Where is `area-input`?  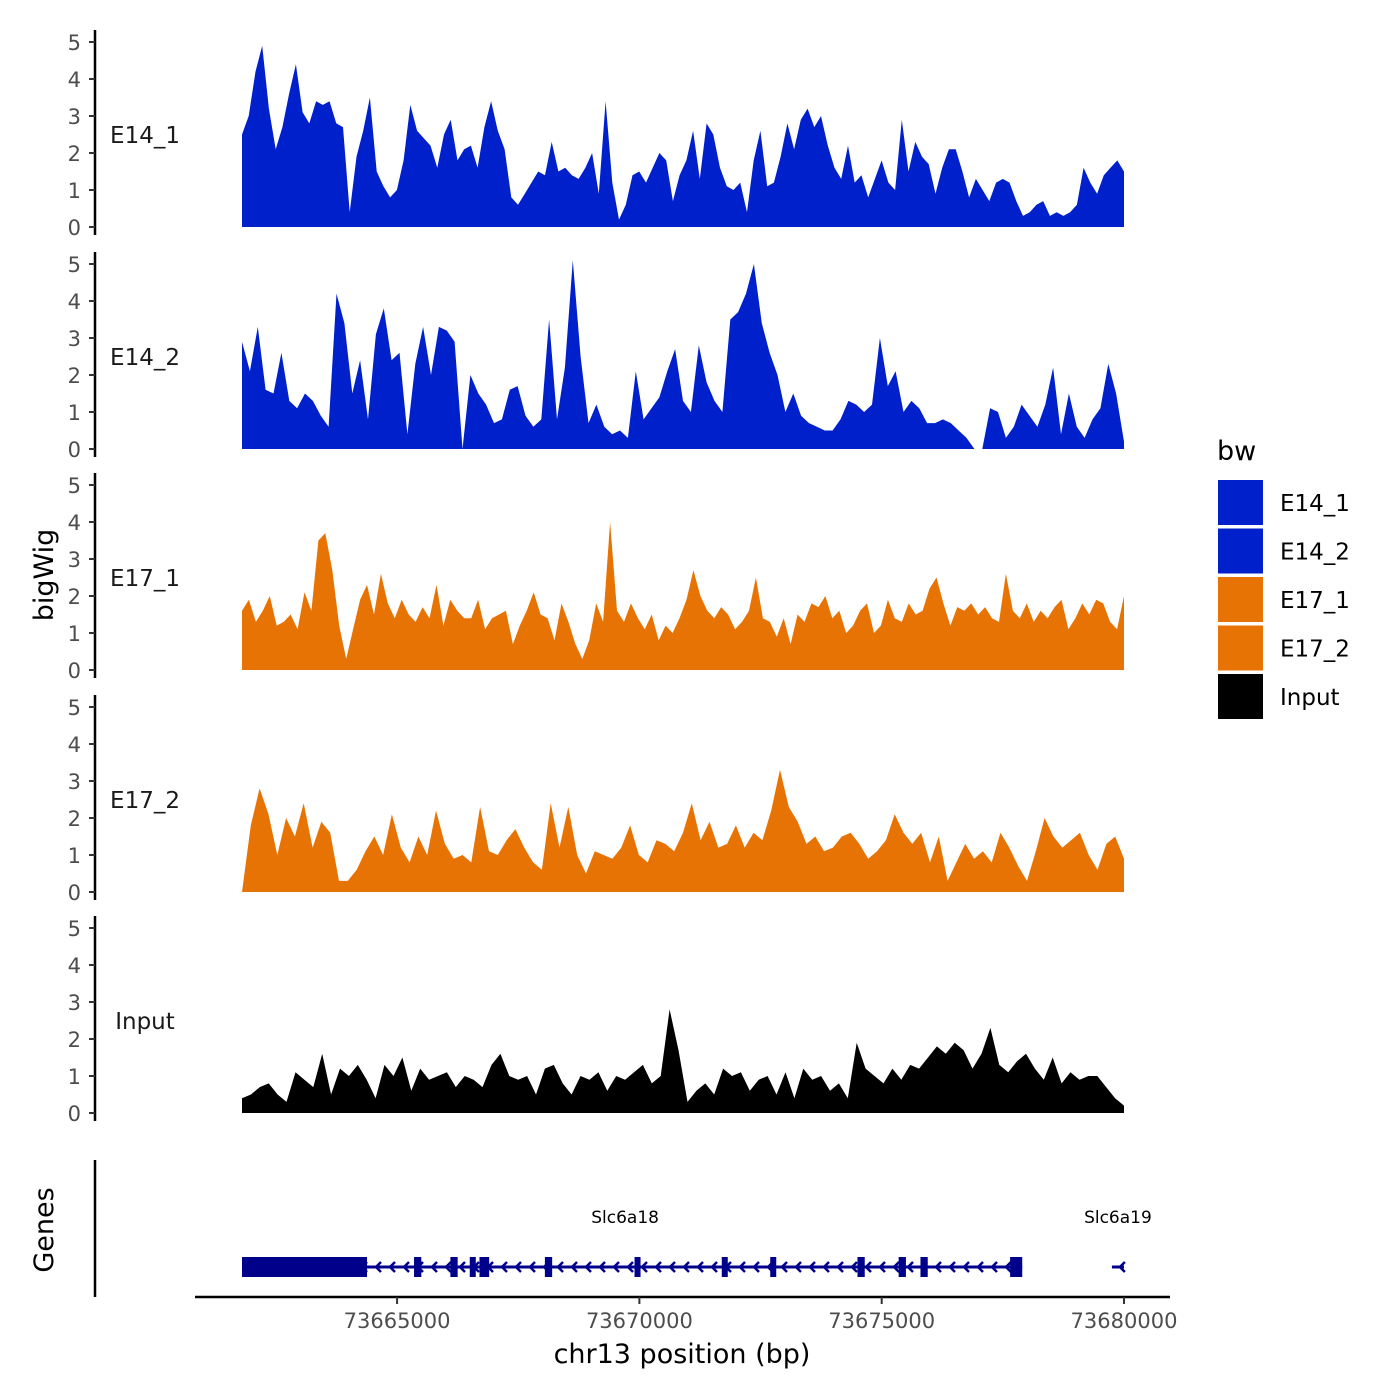
area-input is located at coordinates (683, 1061).